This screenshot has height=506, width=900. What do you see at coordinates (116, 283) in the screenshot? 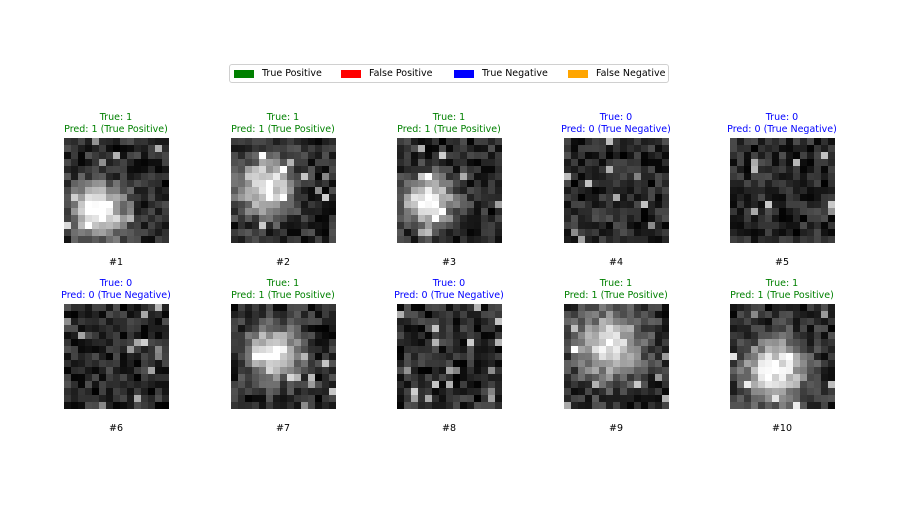
I see `panel-true-label: True: 0` at bounding box center [116, 283].